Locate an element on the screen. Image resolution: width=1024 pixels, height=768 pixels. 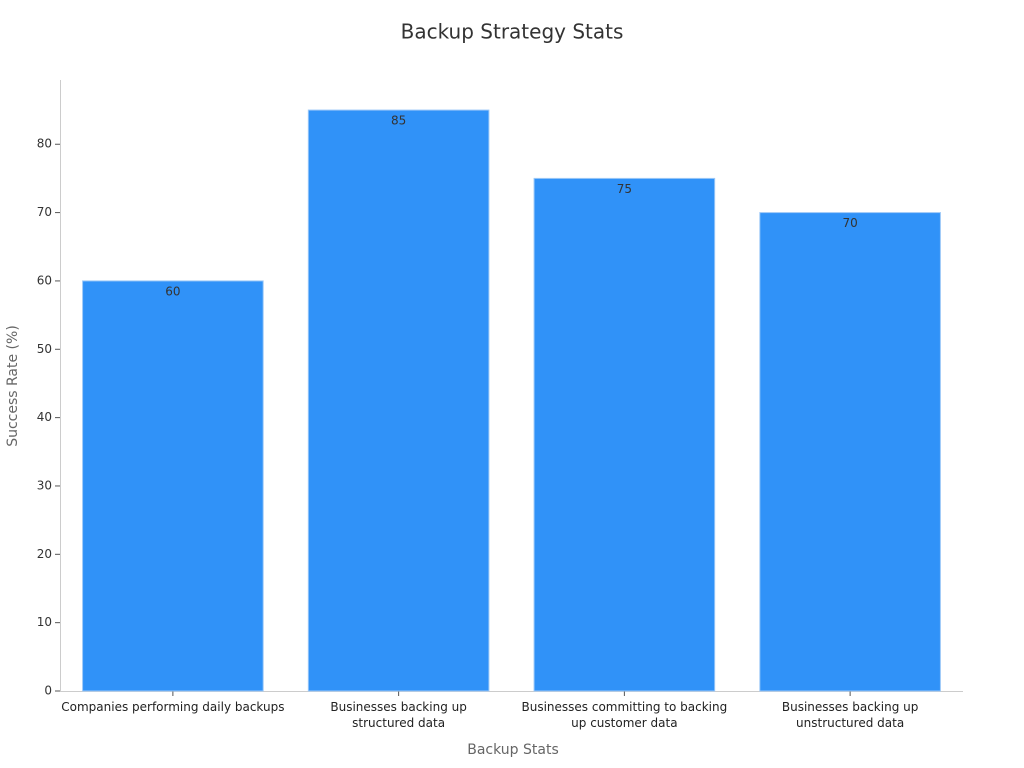
chart-title: Backup Strategy Stats is located at coordinates (512, 32).